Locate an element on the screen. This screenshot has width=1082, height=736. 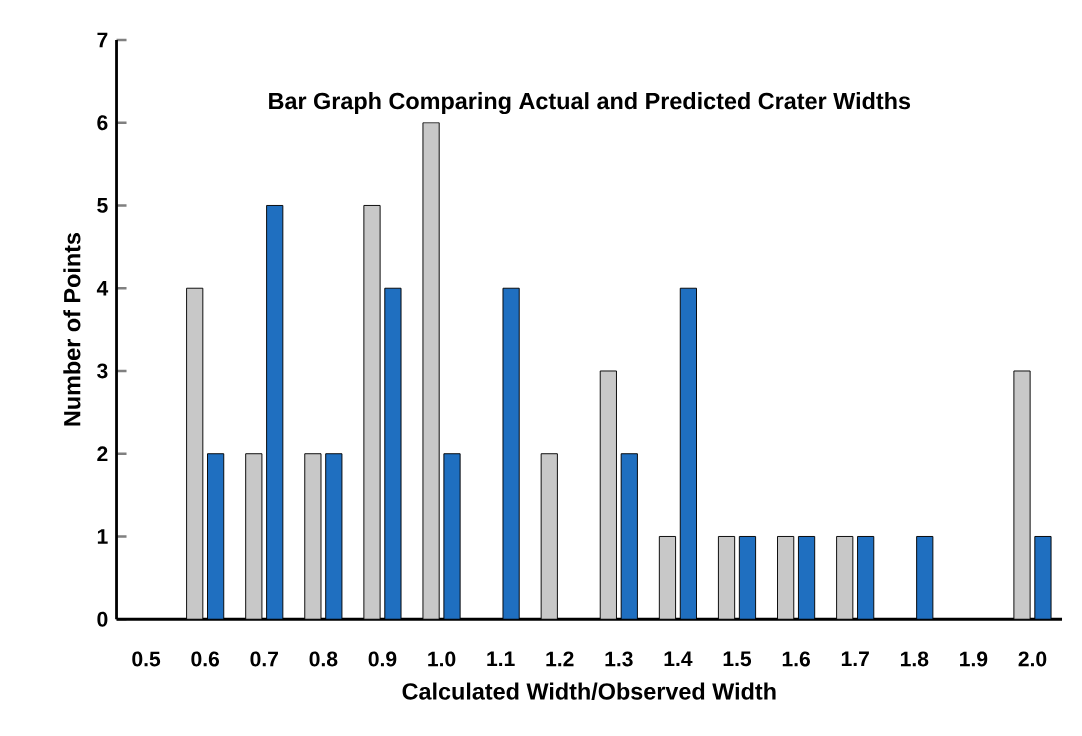
x-tick-label: 1.4 is located at coordinates (678, 659).